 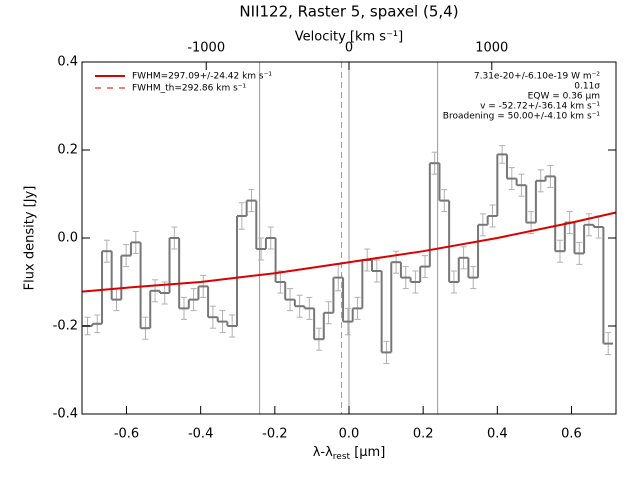 I want to click on x-label-unit: [μm], so click(x=367, y=452).